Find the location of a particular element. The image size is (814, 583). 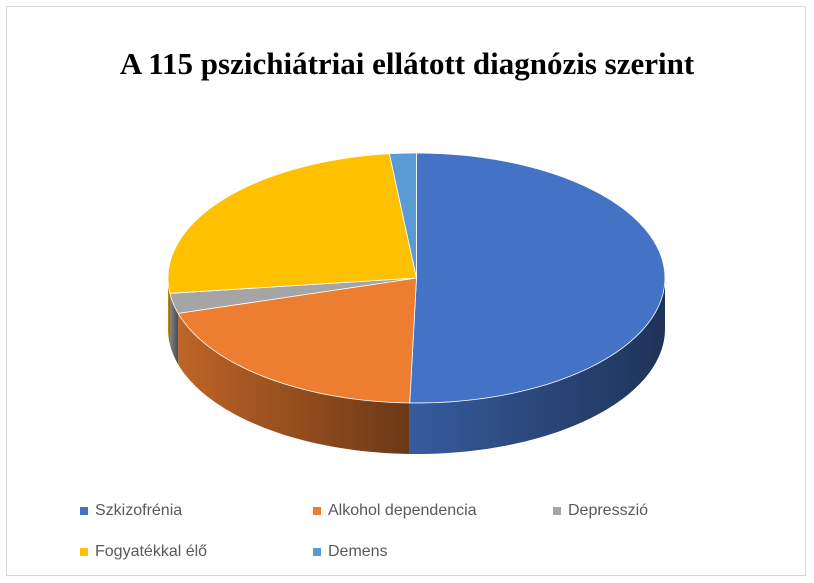

legend-label: Alkohol dependencia is located at coordinates (402, 510).